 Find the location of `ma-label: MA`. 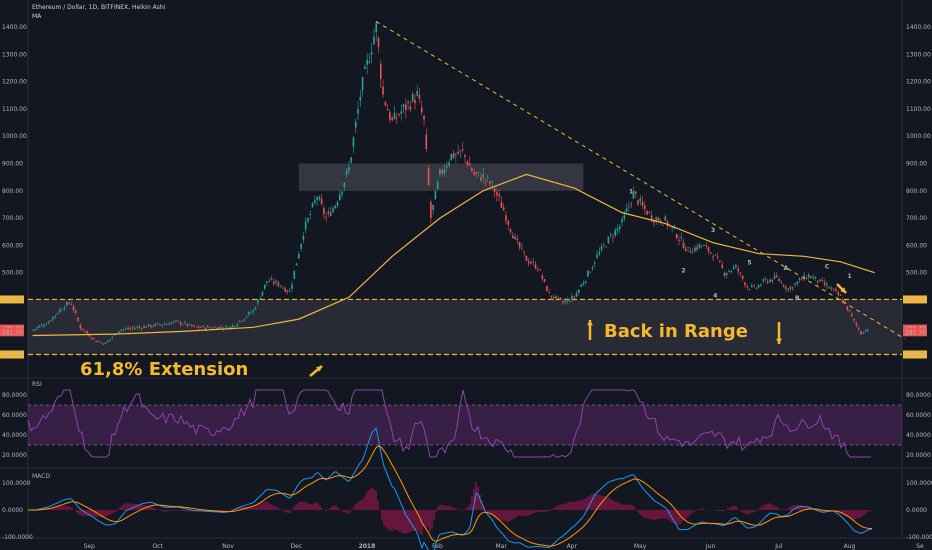

ma-label: MA is located at coordinates (37, 16).